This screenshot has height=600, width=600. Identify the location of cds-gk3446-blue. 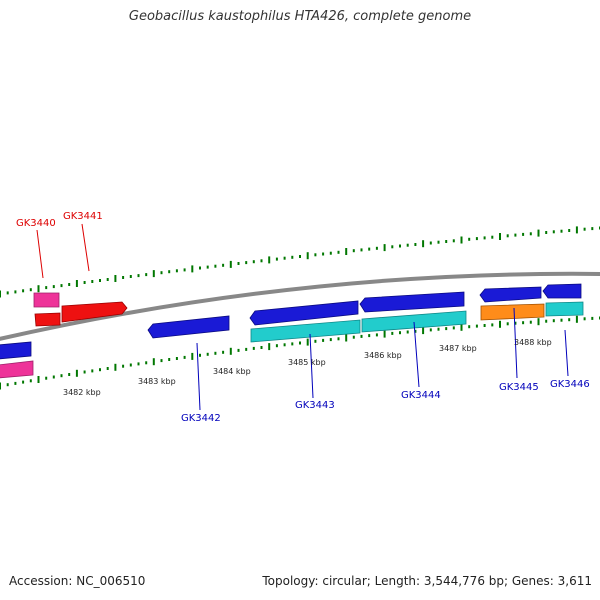
(562, 291).